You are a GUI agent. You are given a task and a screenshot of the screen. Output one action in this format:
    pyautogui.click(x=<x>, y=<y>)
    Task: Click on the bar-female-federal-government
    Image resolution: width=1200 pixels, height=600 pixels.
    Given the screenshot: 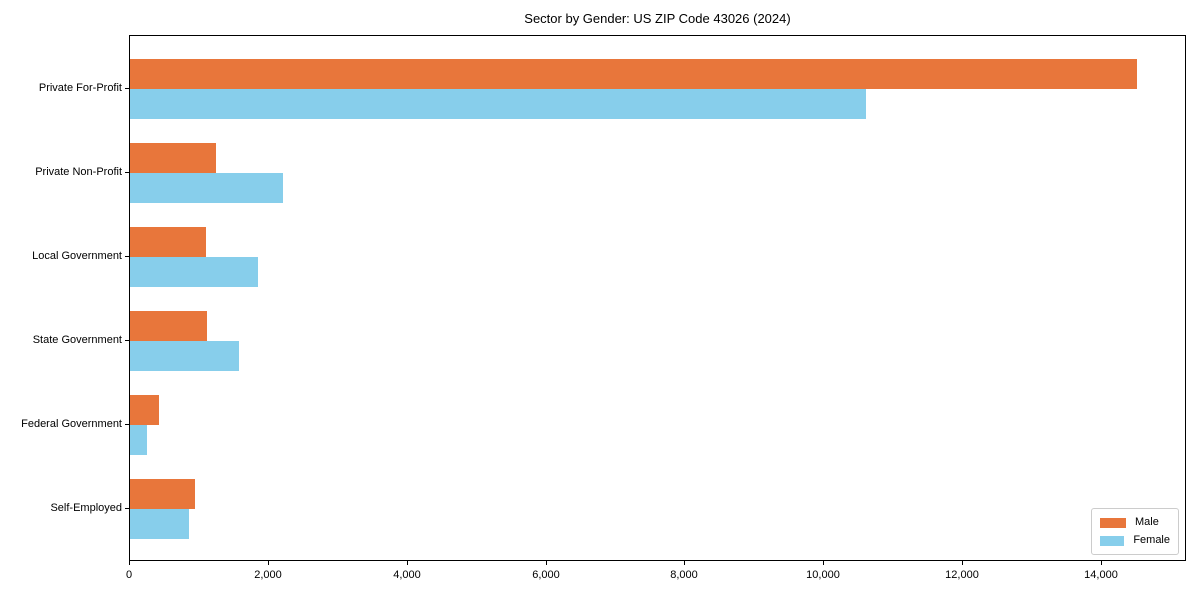 What is the action you would take?
    pyautogui.click(x=138, y=440)
    